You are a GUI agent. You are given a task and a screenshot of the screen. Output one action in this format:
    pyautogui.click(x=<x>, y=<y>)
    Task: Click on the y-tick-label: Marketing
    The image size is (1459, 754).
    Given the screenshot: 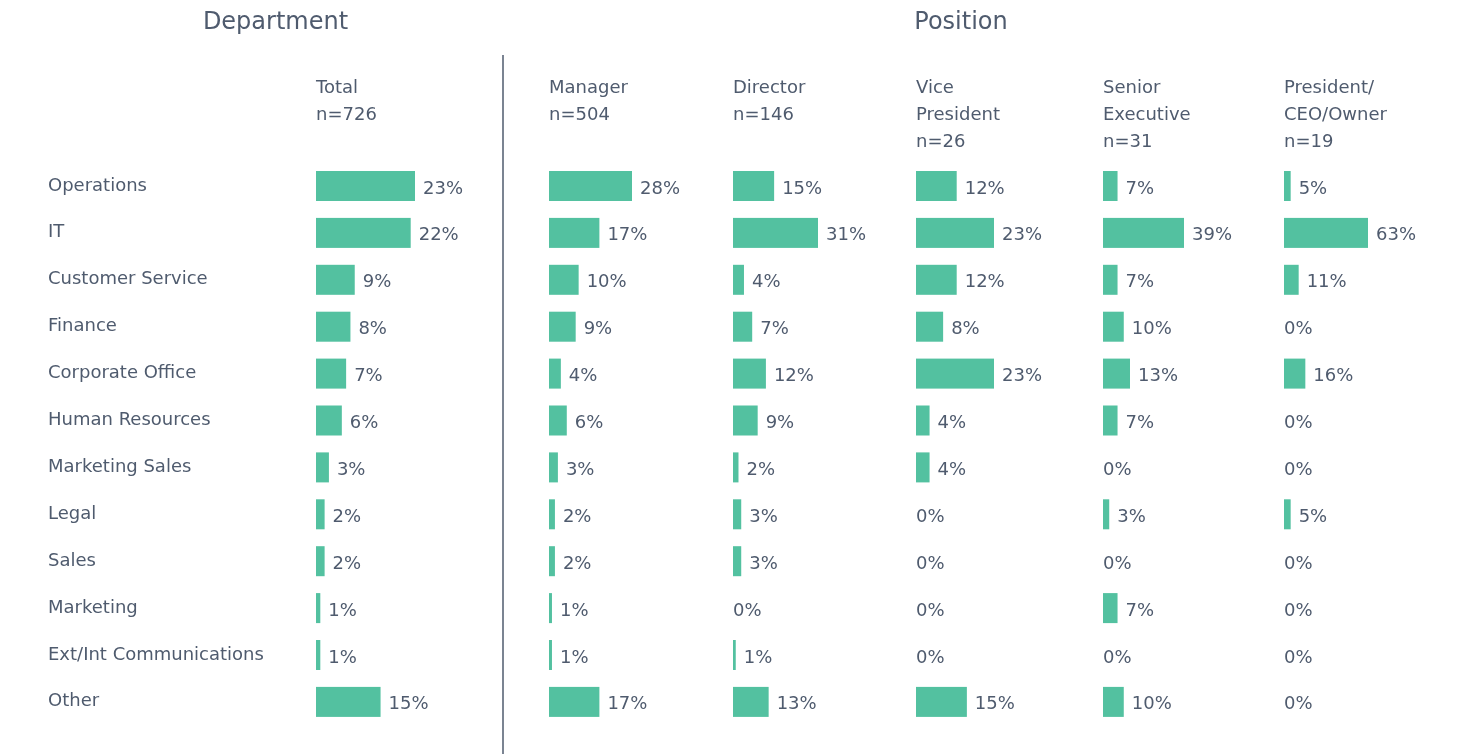 What is the action you would take?
    pyautogui.click(x=93, y=606)
    